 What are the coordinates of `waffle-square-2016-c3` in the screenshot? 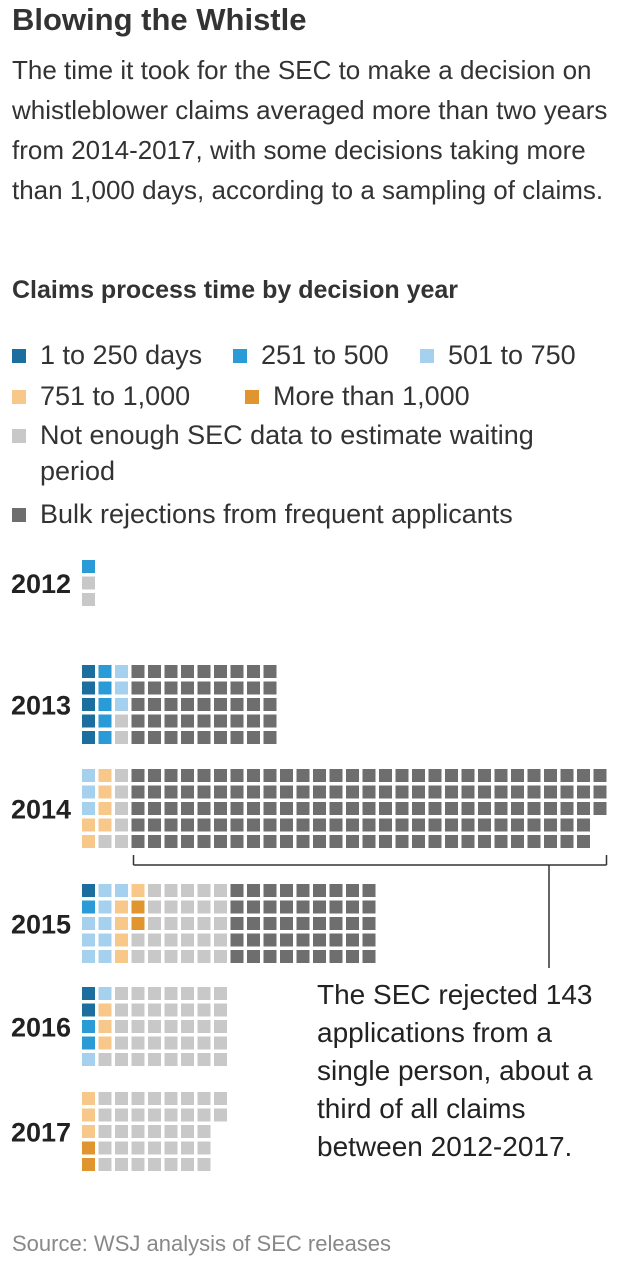 It's located at (88, 1059).